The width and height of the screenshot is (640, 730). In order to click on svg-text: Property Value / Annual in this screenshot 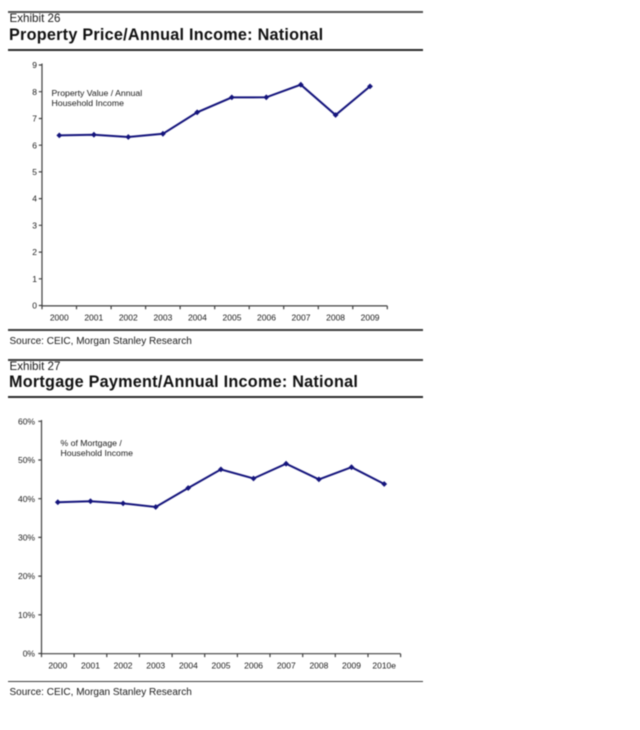, I will do `click(97, 93)`.